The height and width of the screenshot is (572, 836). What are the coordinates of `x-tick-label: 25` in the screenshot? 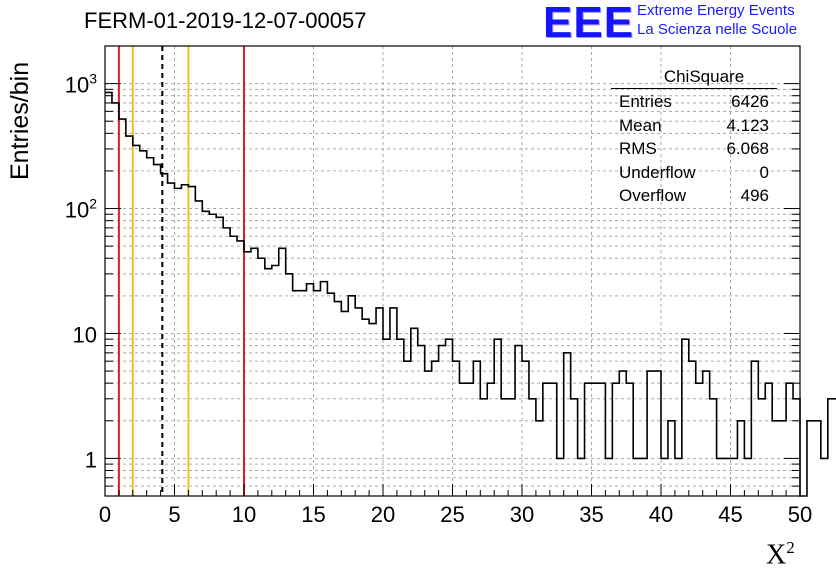 It's located at (452, 514).